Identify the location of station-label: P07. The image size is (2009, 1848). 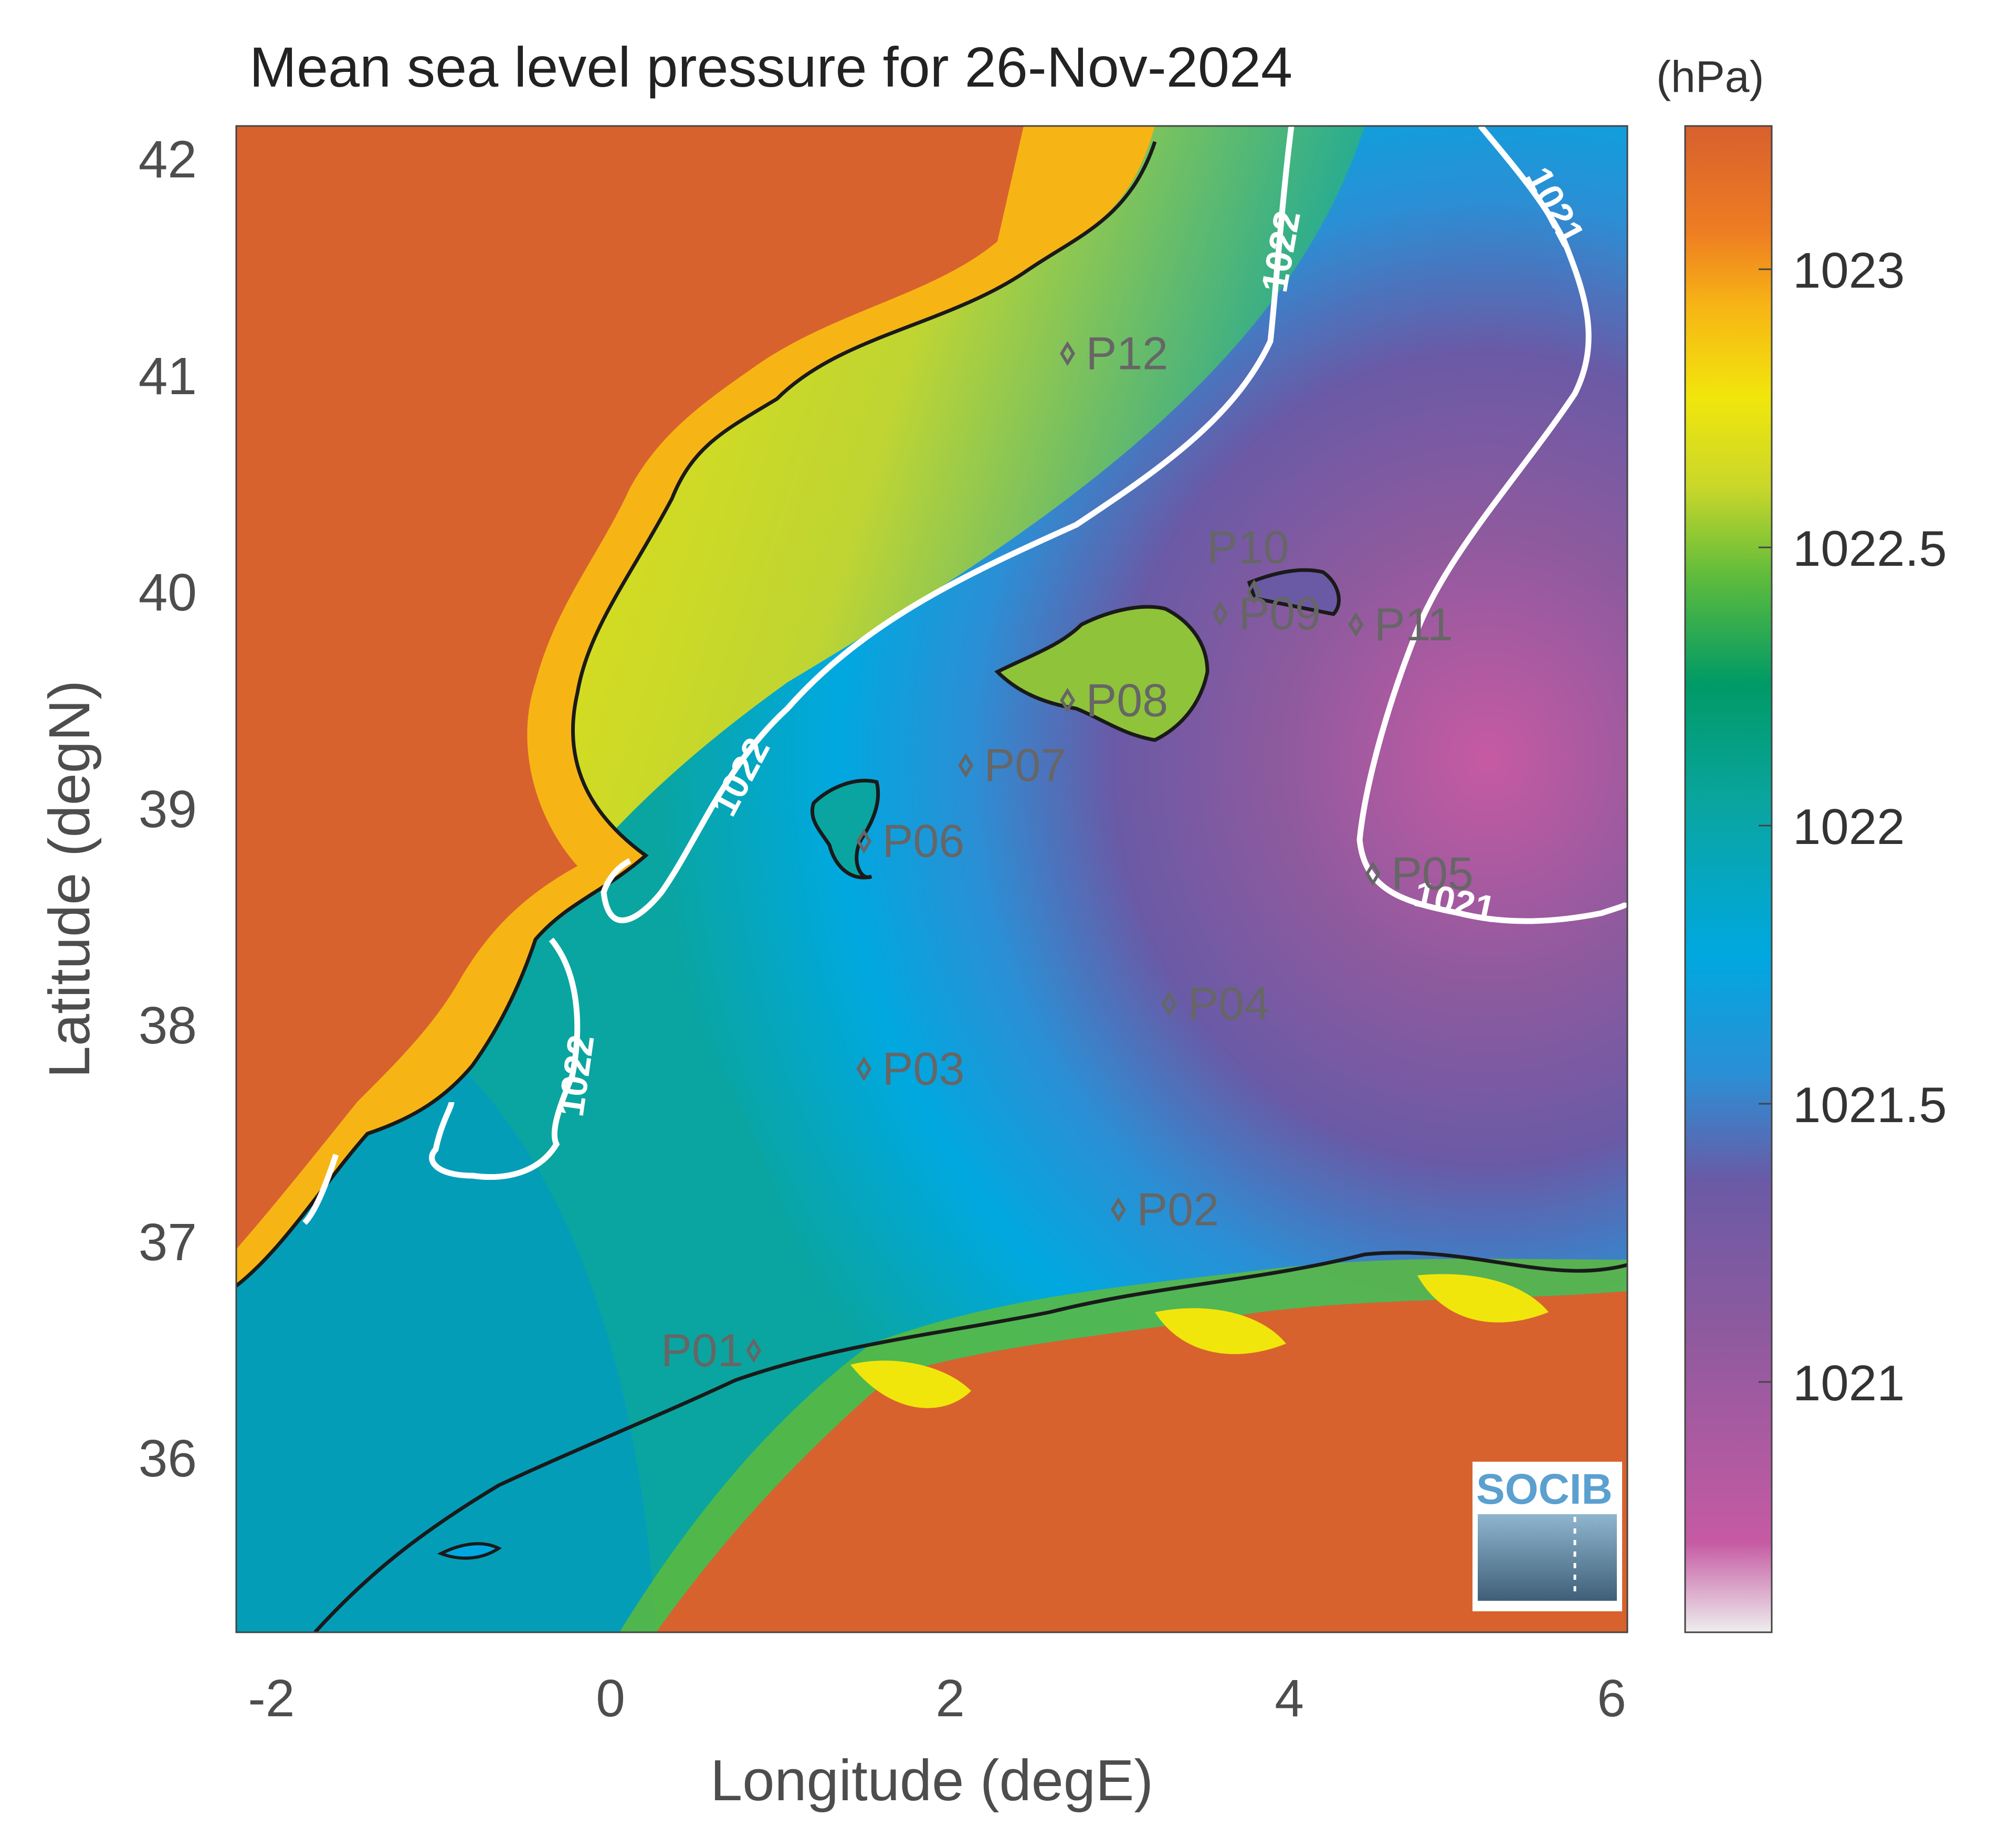
(1025, 765).